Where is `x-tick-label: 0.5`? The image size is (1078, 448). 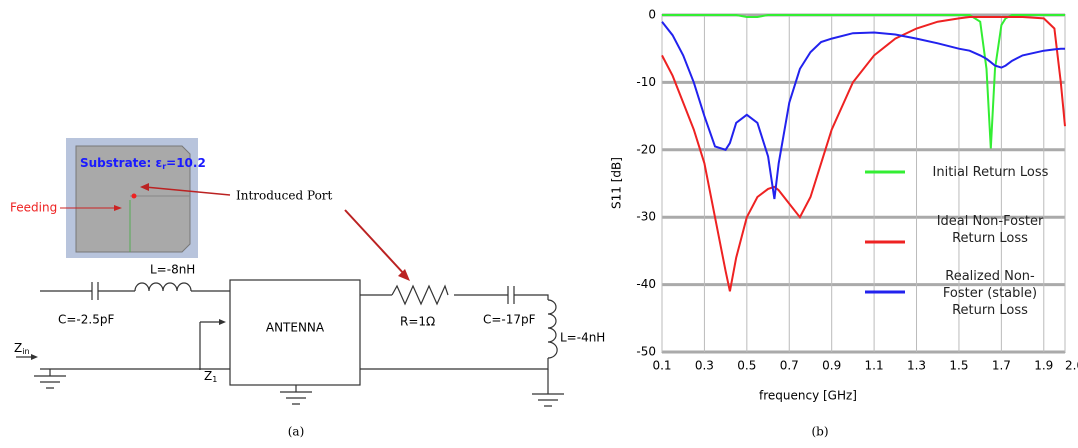 x-tick-label: 0.5 is located at coordinates (746, 366).